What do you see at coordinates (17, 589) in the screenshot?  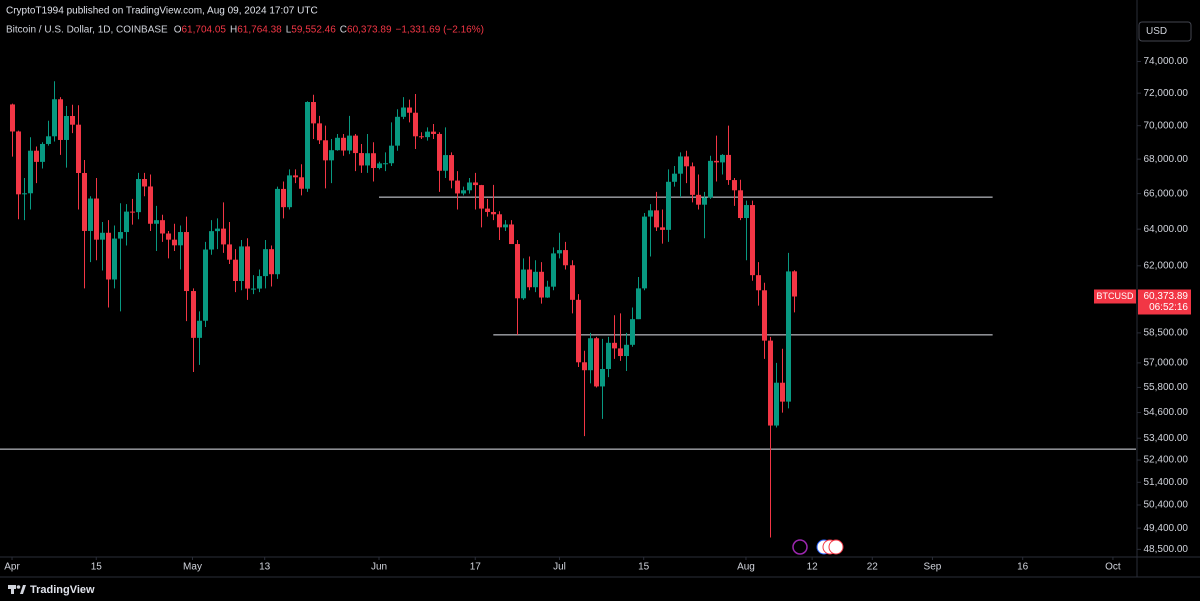 I see `brand-logo` at bounding box center [17, 589].